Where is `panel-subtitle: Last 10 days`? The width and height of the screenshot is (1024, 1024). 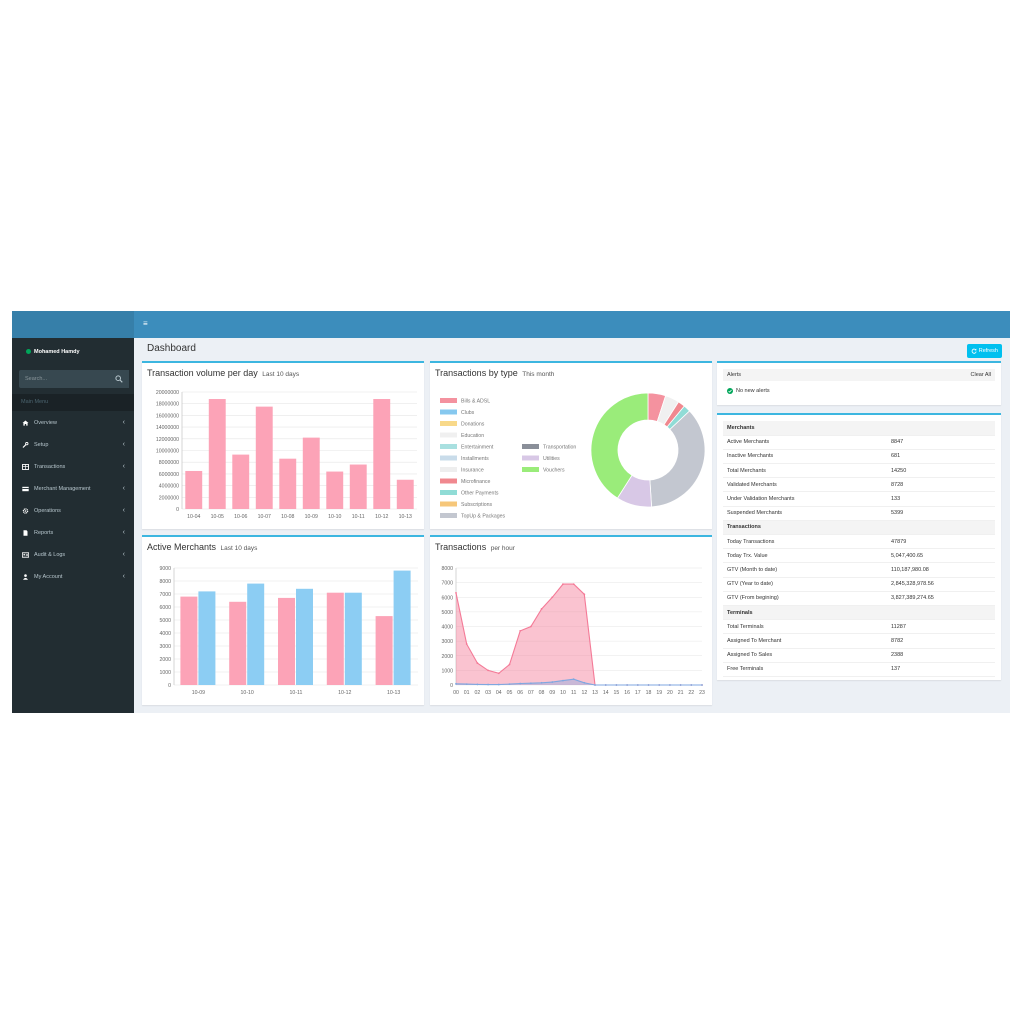 panel-subtitle: Last 10 days is located at coordinates (239, 548).